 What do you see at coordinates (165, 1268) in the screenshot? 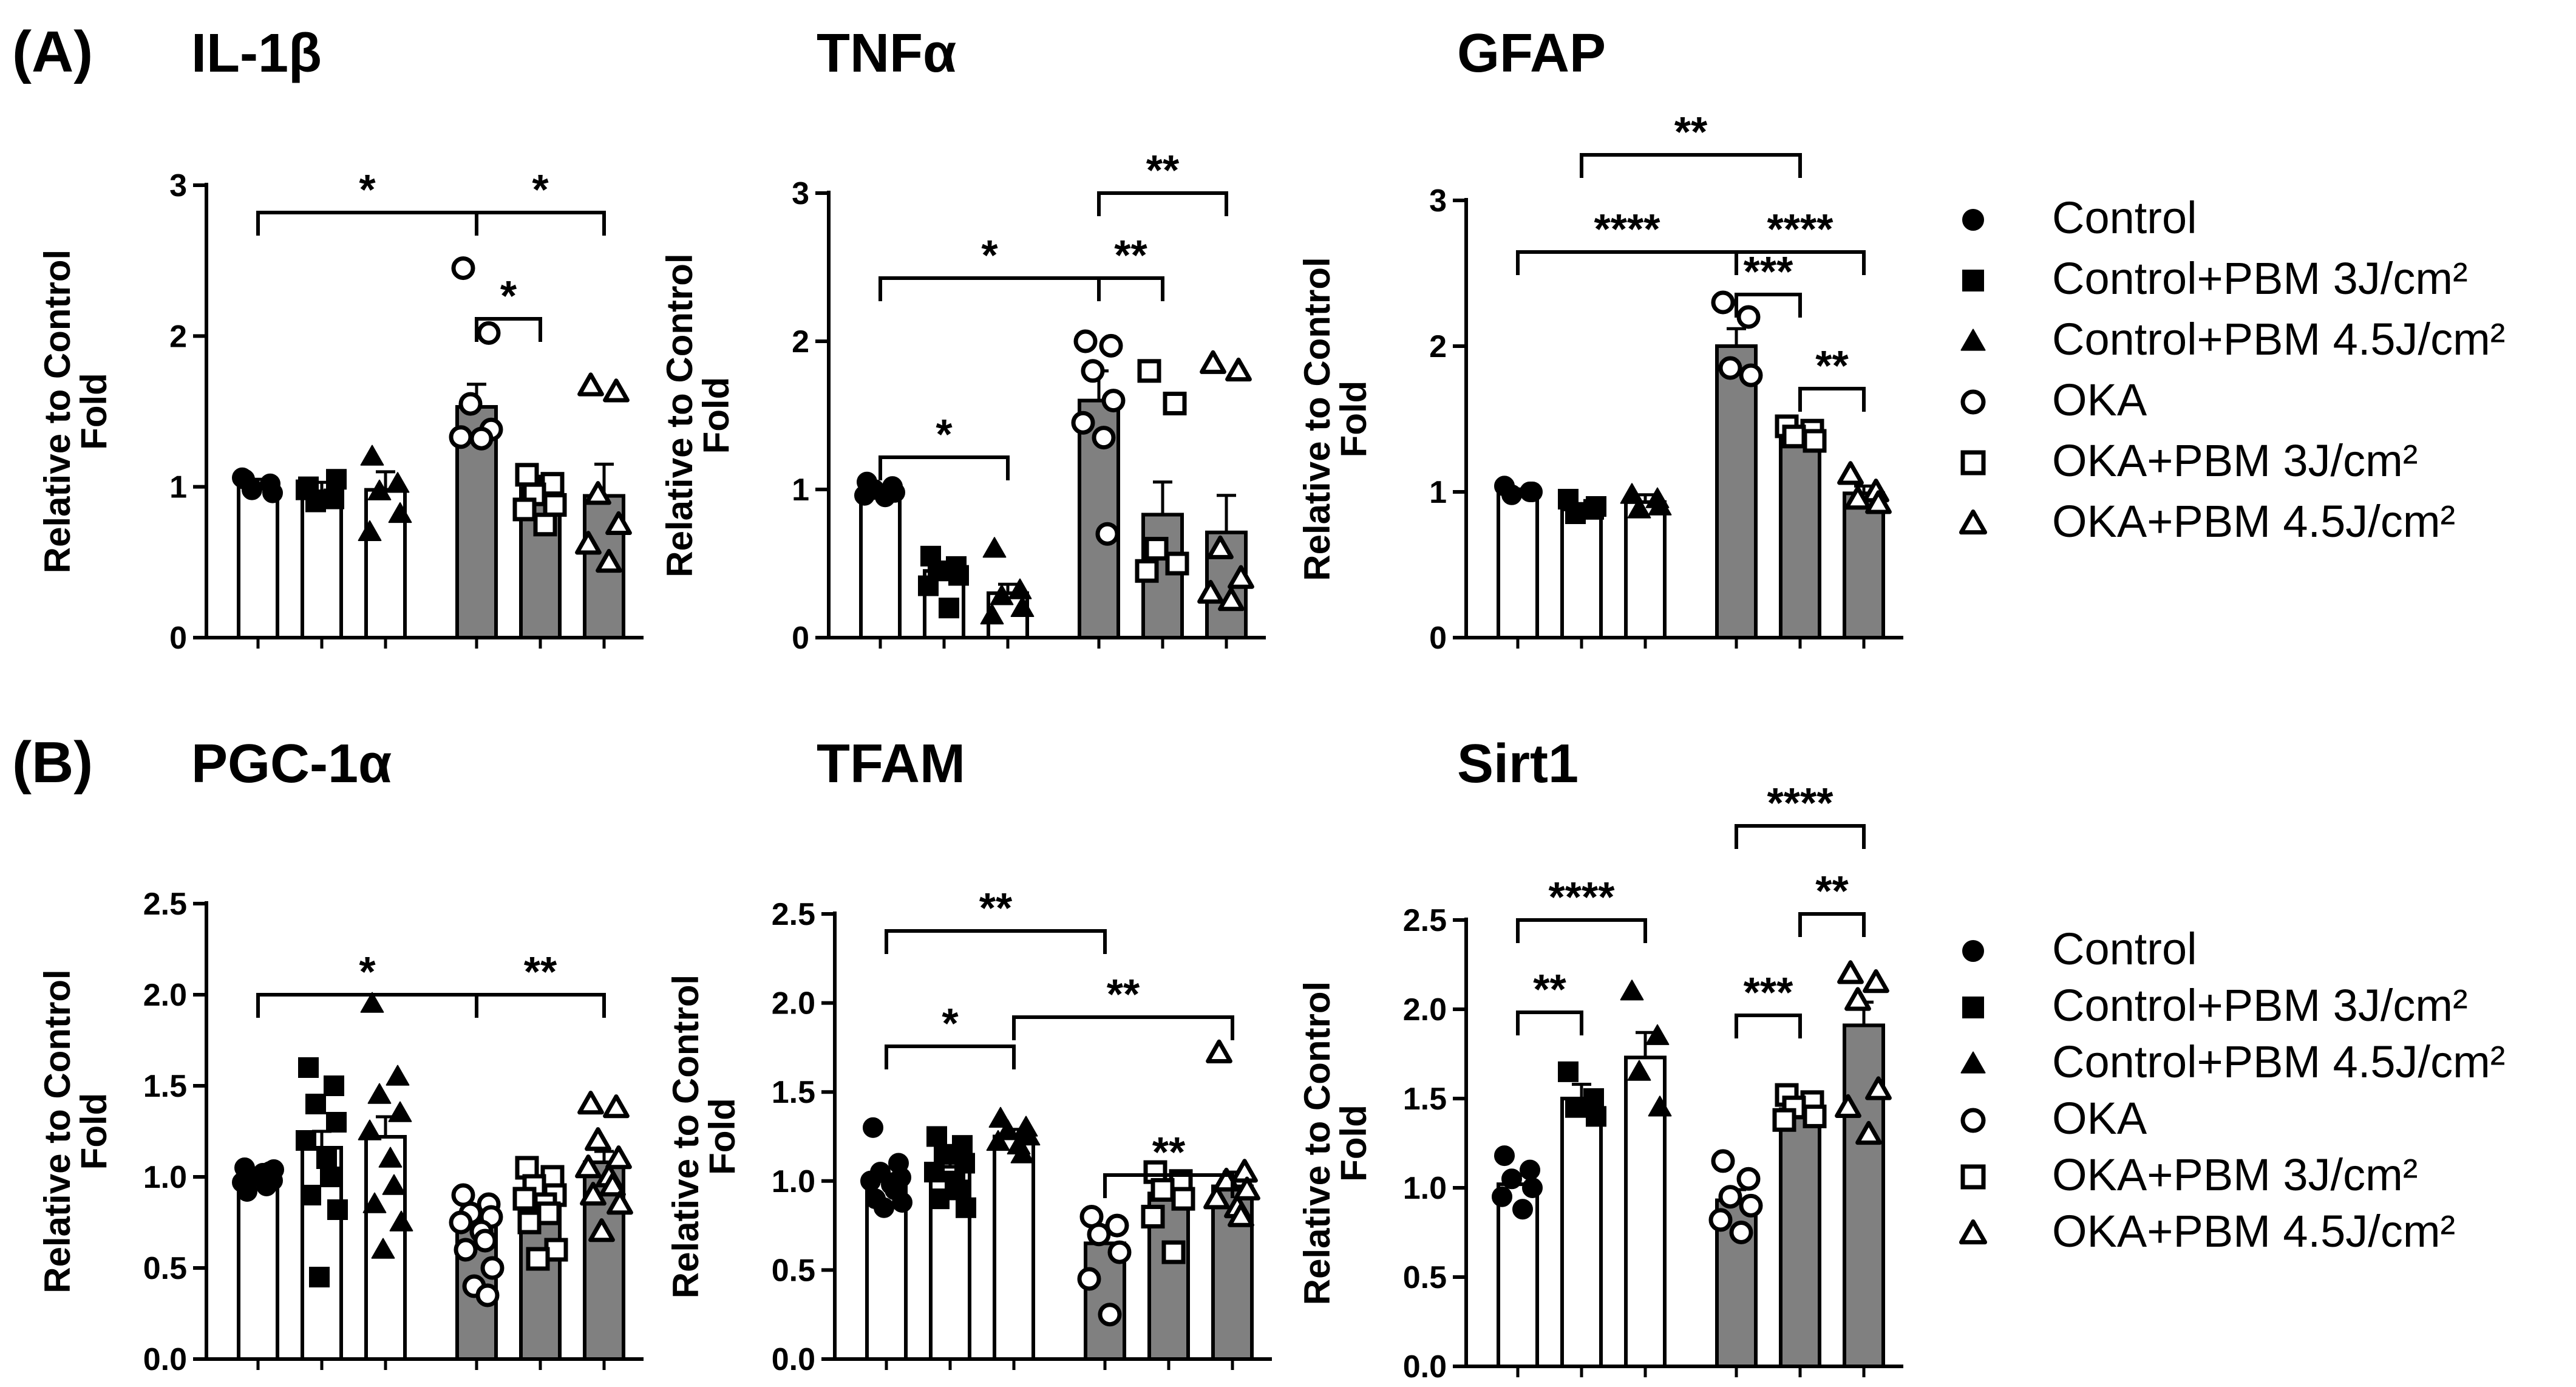
I see `y-tick-label: 0.5` at bounding box center [165, 1268].